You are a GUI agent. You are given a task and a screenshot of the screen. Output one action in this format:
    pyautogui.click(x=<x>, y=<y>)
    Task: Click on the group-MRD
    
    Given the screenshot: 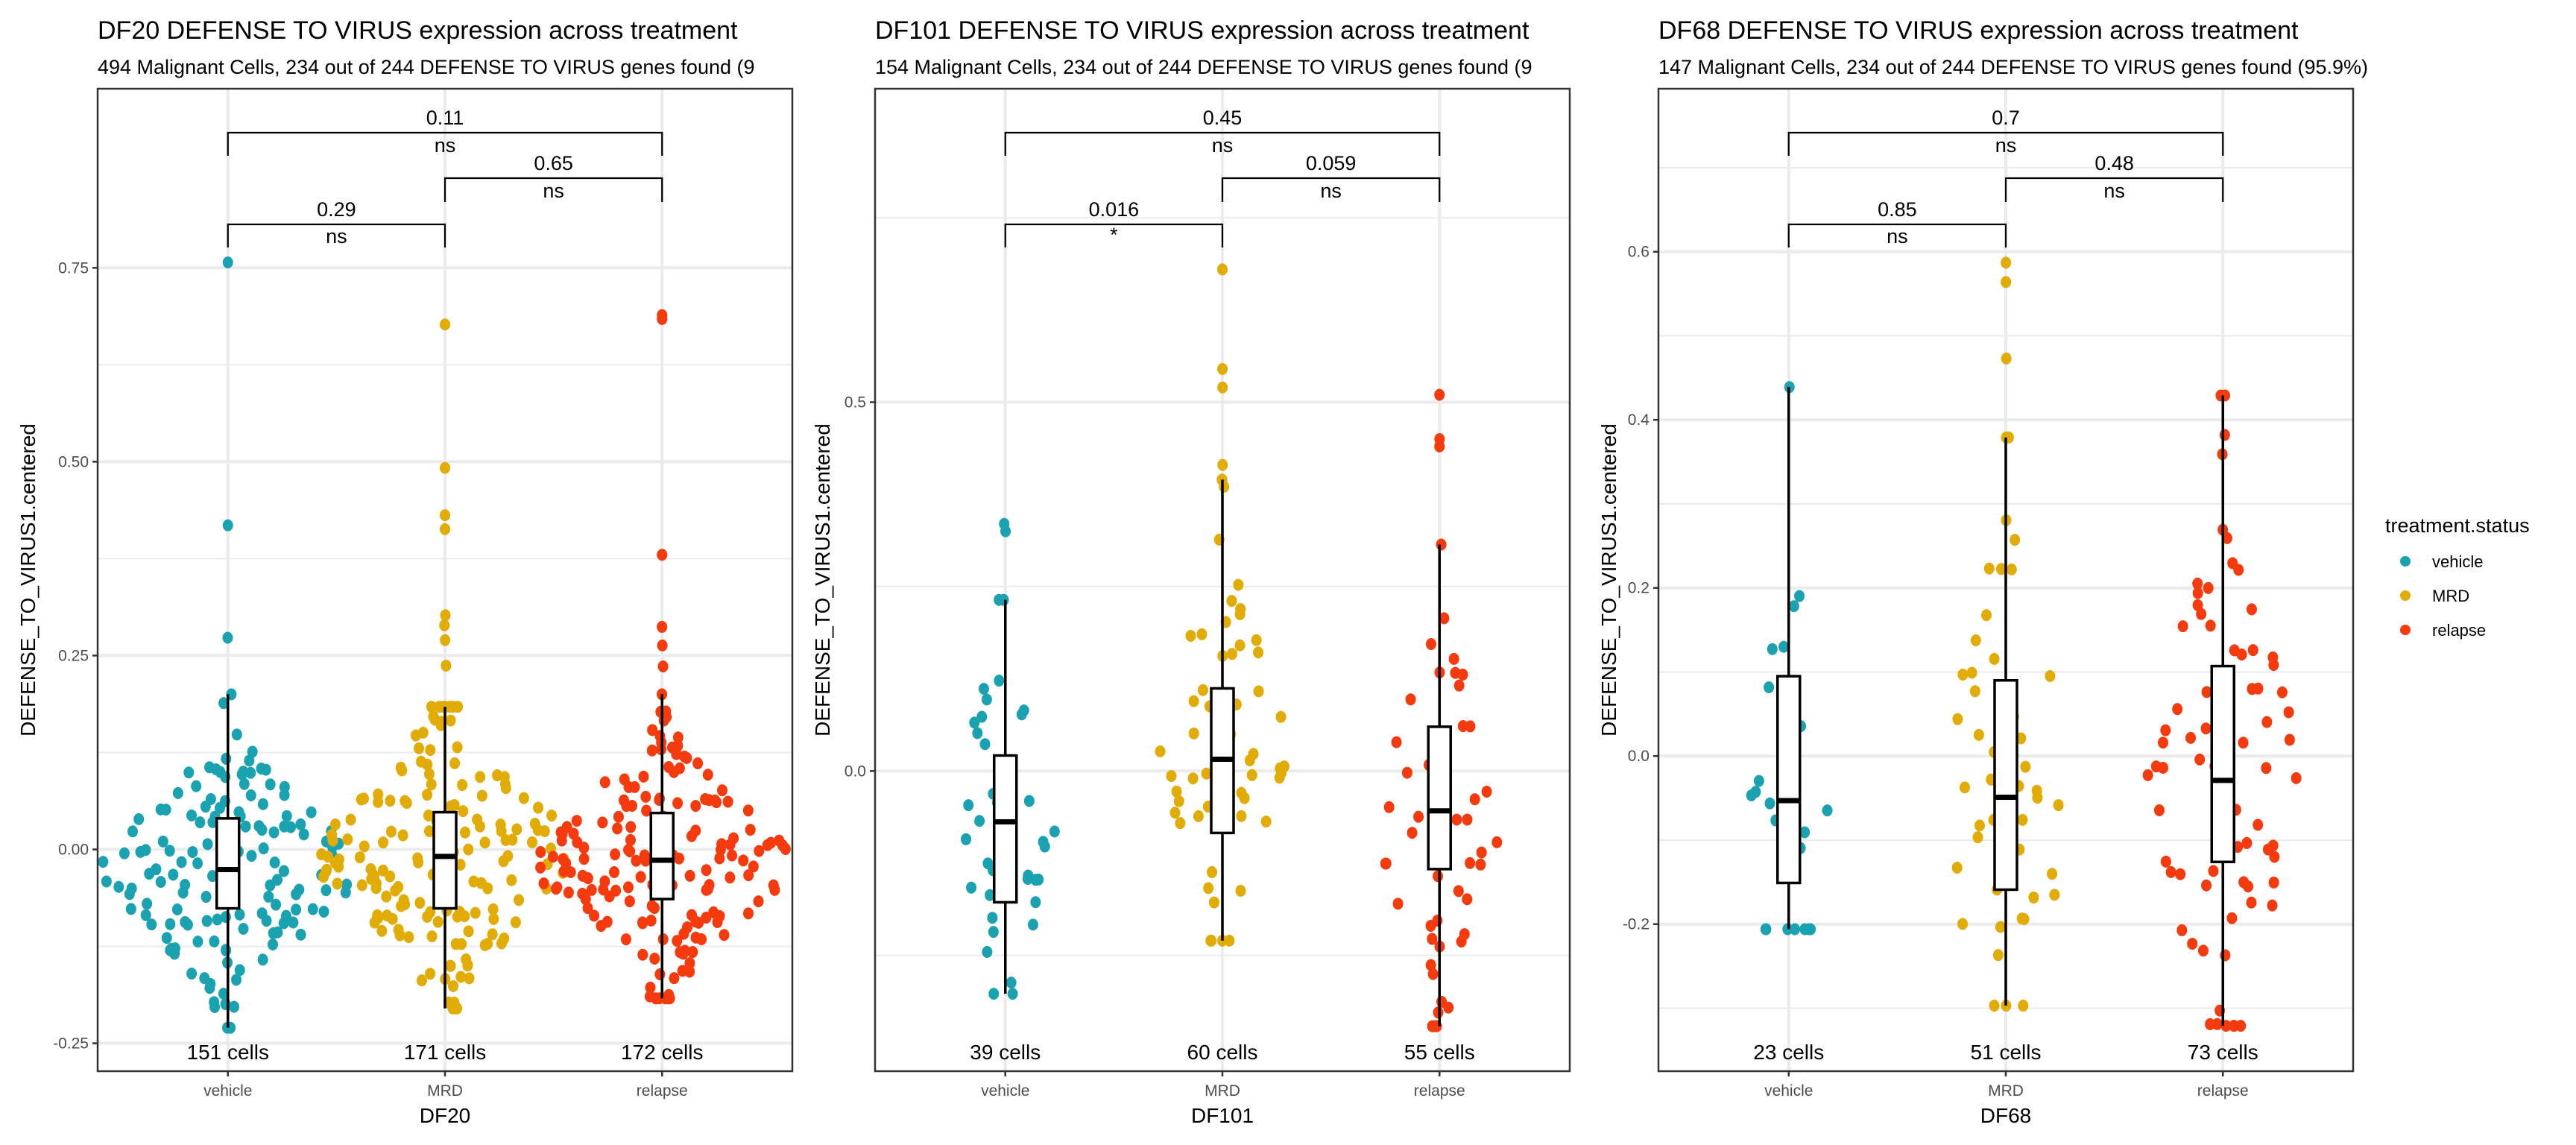 What is the action you would take?
    pyautogui.click(x=442, y=666)
    